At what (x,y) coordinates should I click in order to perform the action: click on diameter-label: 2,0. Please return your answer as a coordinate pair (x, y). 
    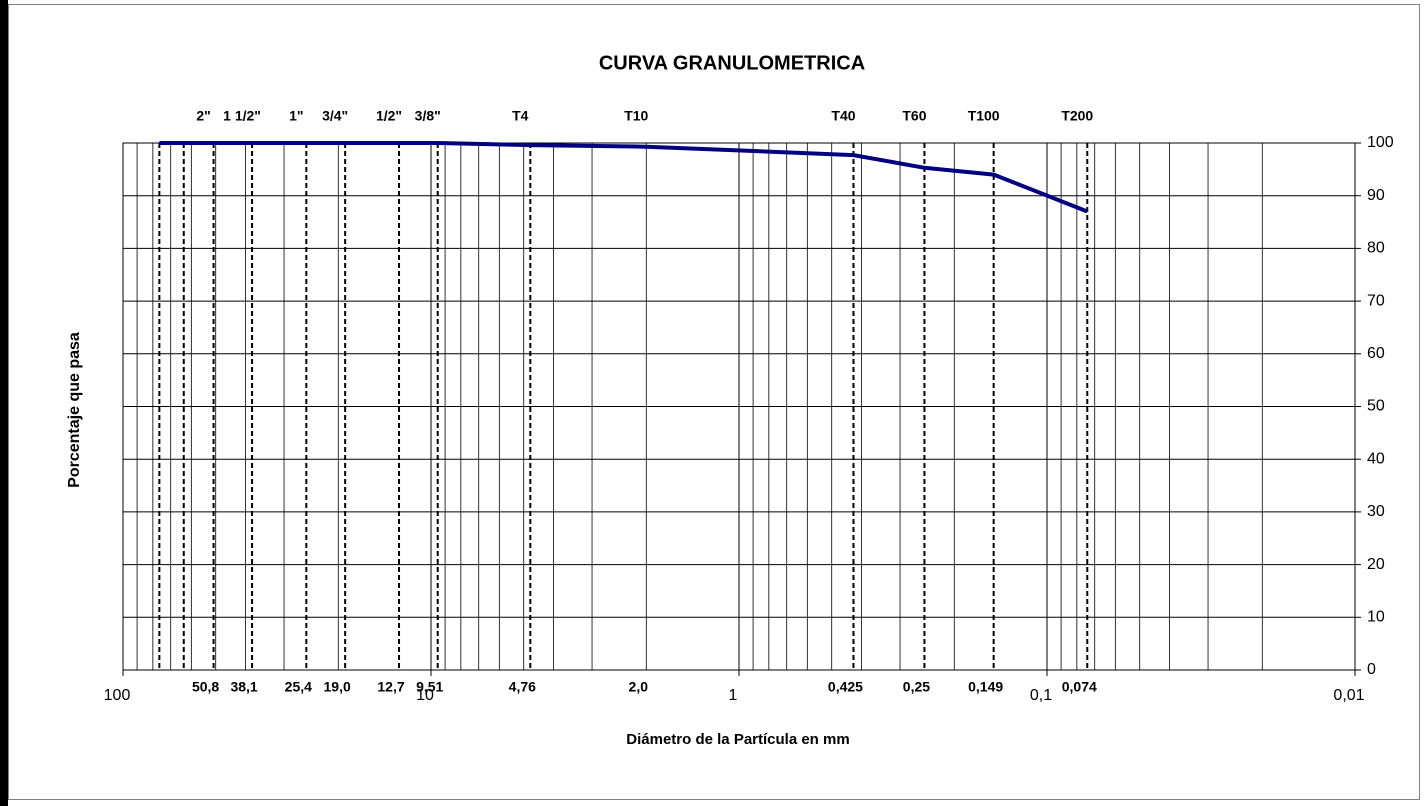
    Looking at the image, I should click on (639, 687).